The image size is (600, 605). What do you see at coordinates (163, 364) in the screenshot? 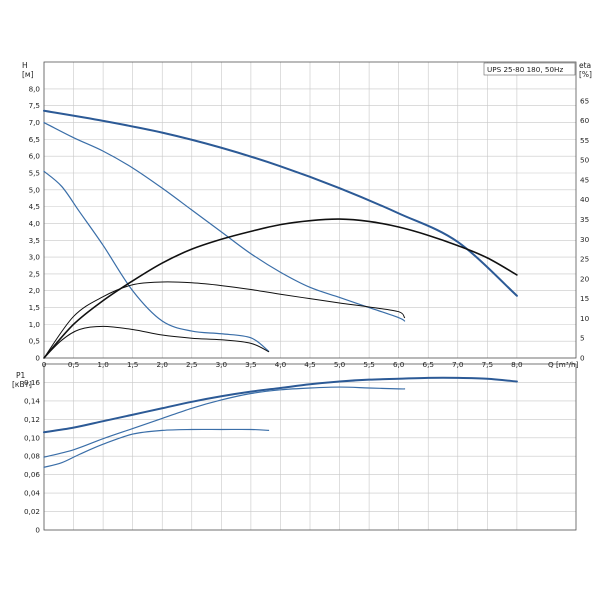
I see `x-tick-label: 2,0` at bounding box center [163, 364].